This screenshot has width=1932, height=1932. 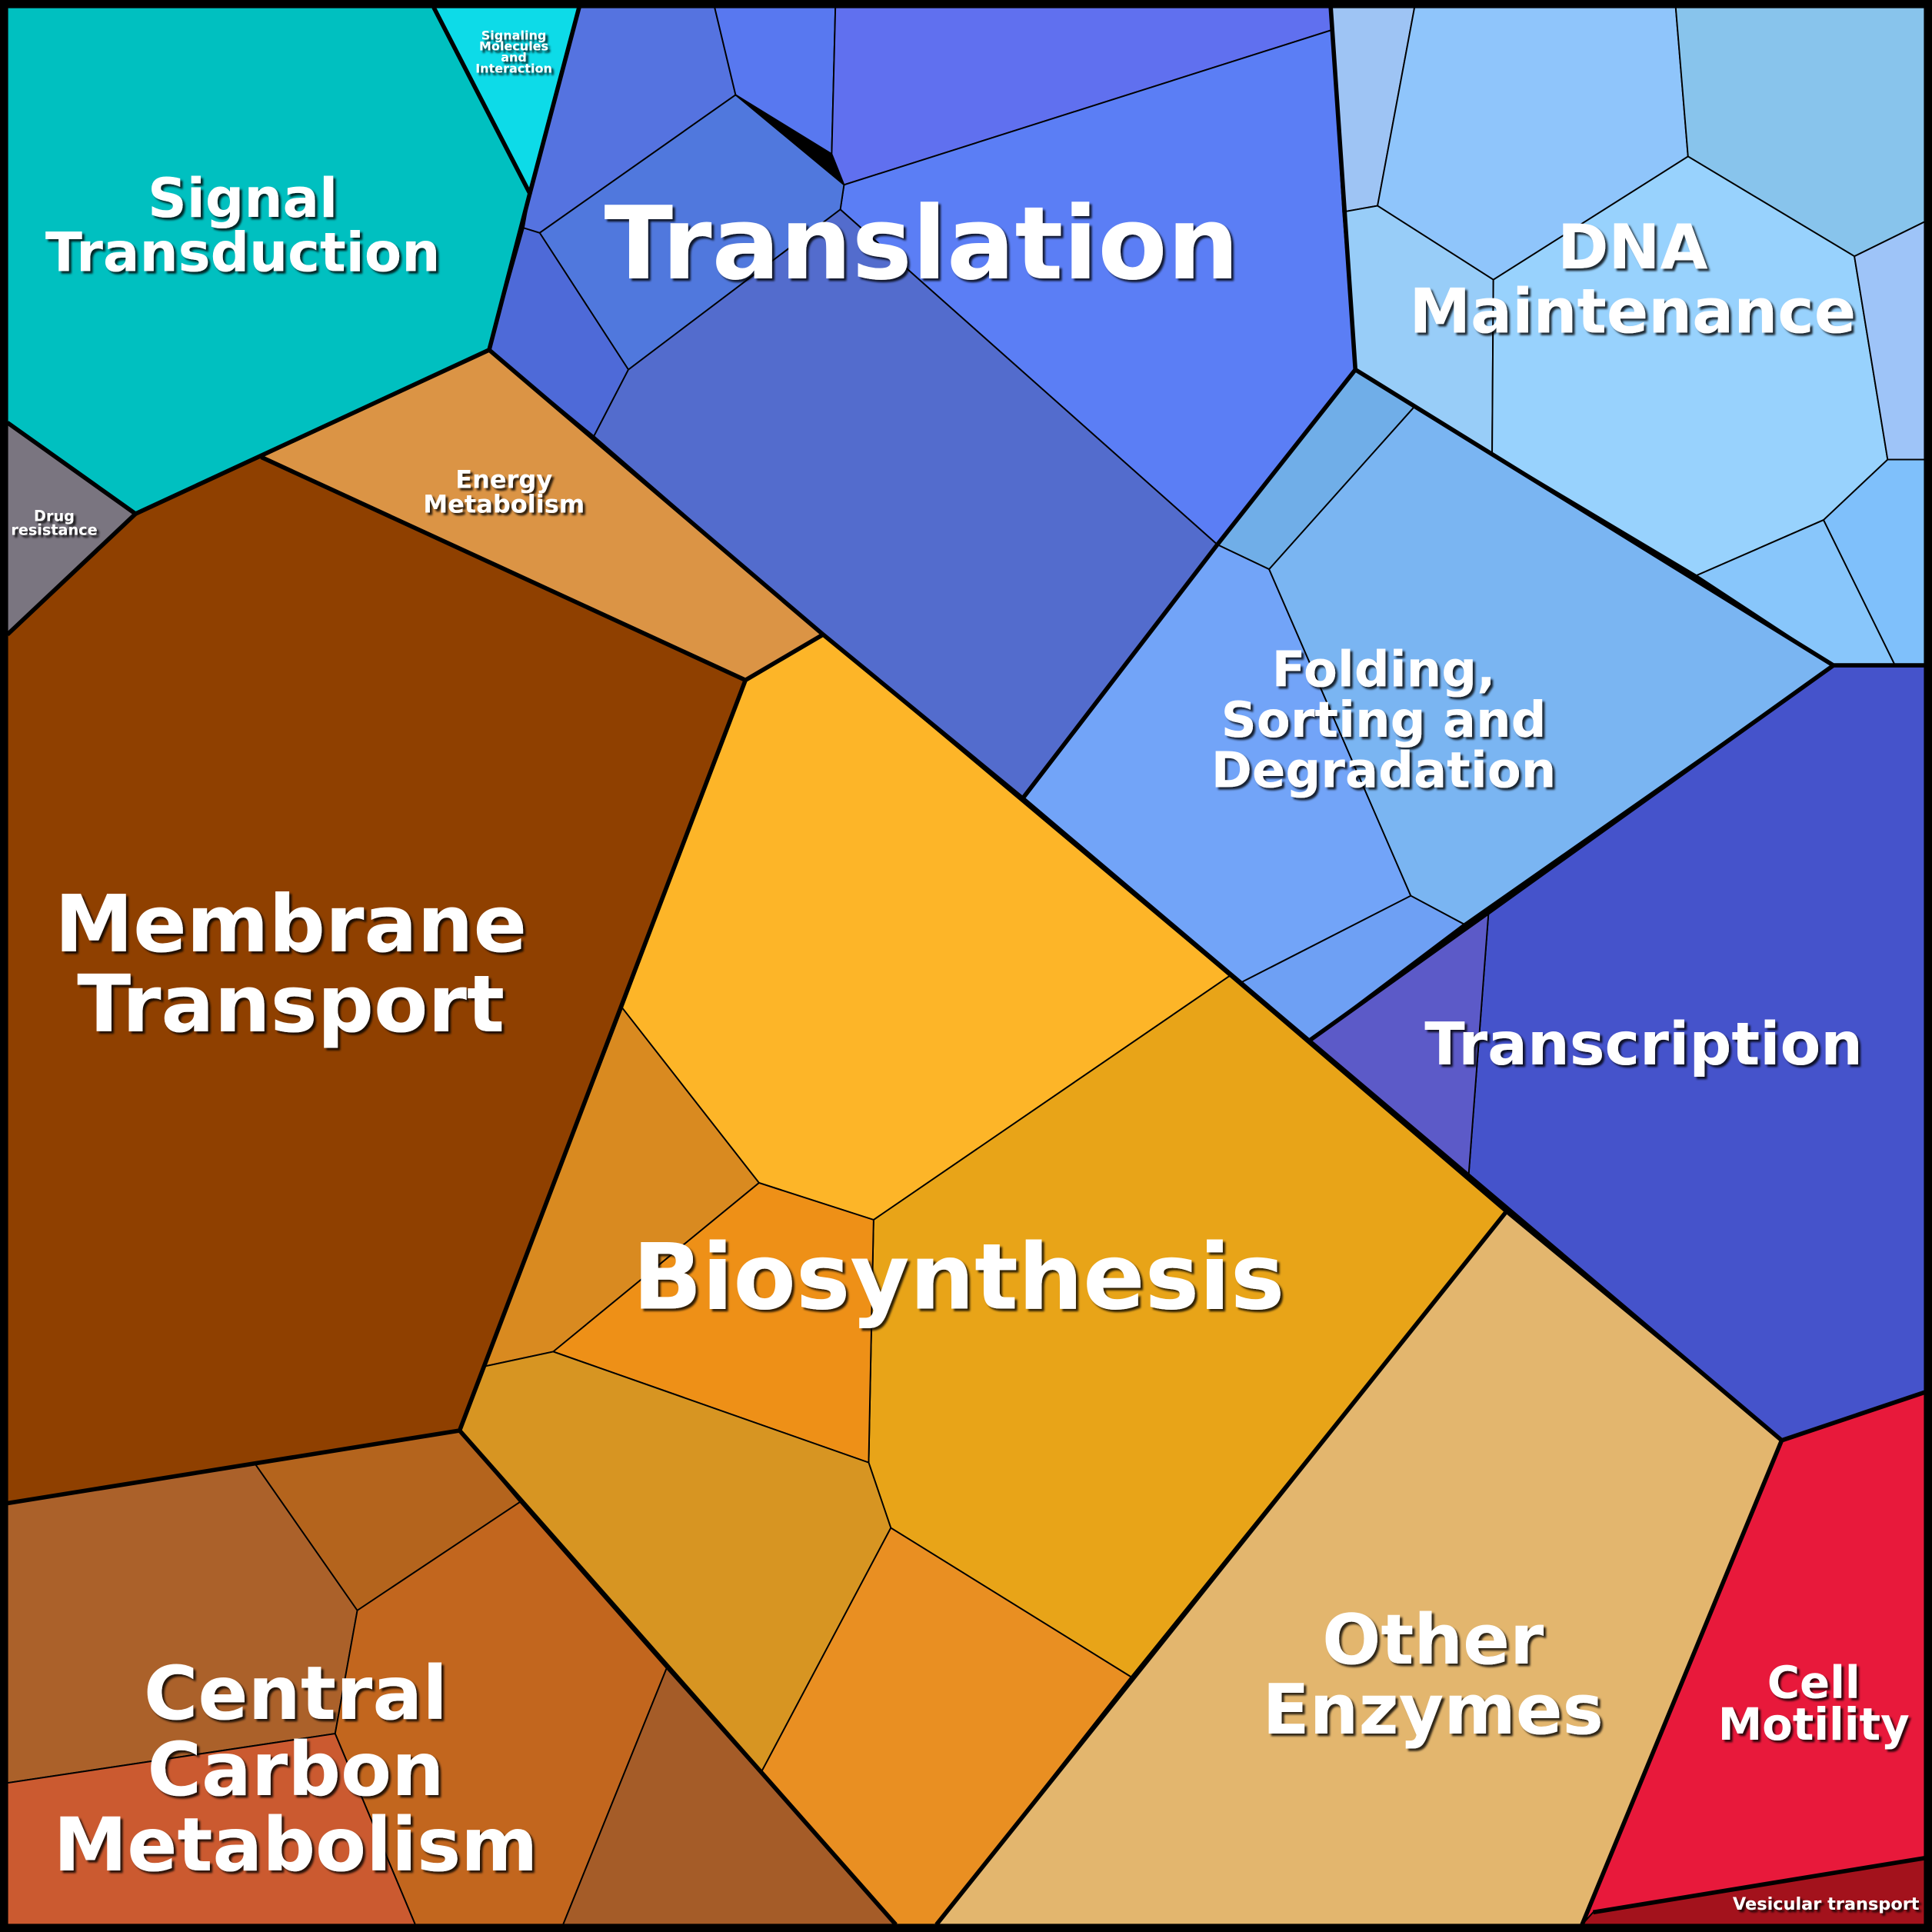 What do you see at coordinates (1643, 1045) in the screenshot?
I see `region-label: Transcription` at bounding box center [1643, 1045].